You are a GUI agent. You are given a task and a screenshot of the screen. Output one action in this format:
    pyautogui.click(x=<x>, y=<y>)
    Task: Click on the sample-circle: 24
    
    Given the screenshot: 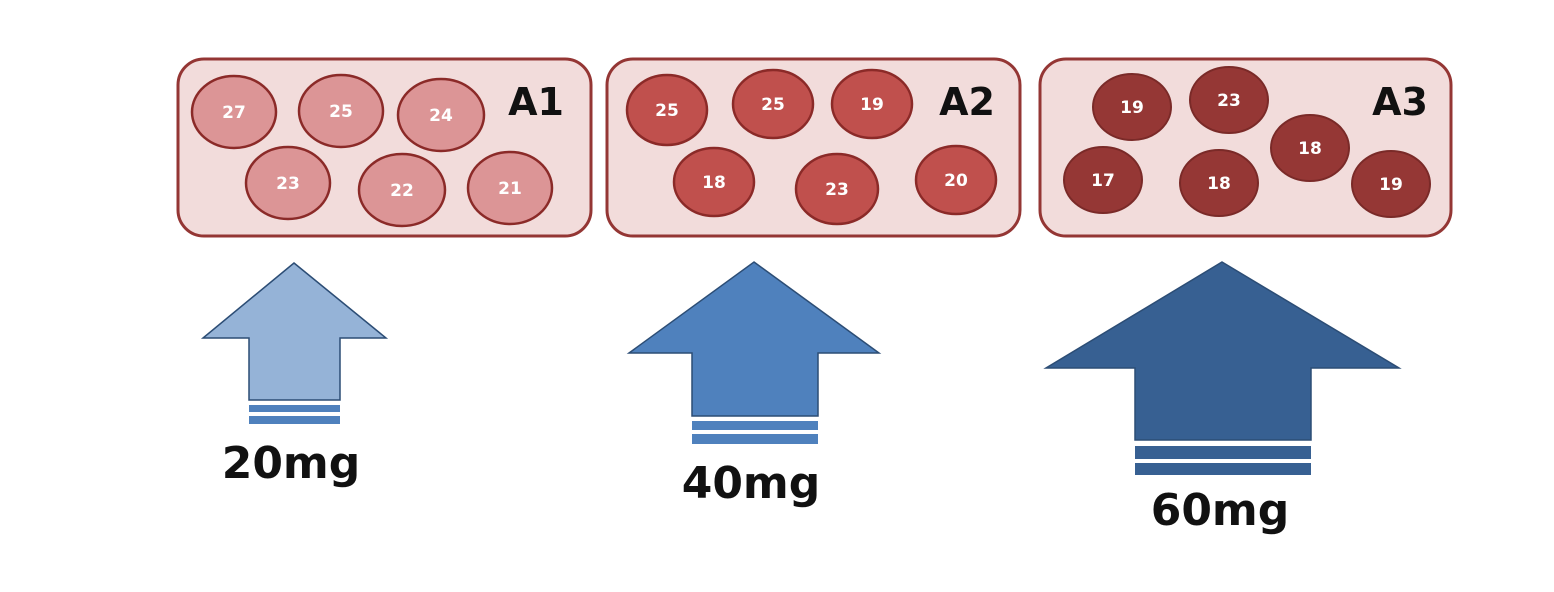 What is the action you would take?
    pyautogui.click(x=441, y=115)
    